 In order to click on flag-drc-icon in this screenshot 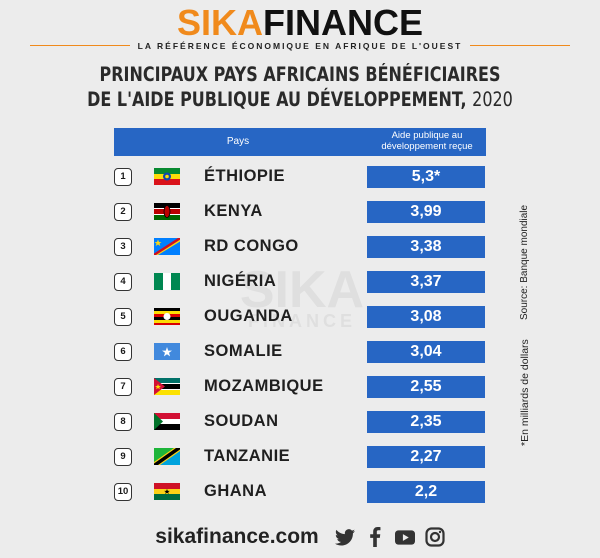, I will do `click(167, 246)`.